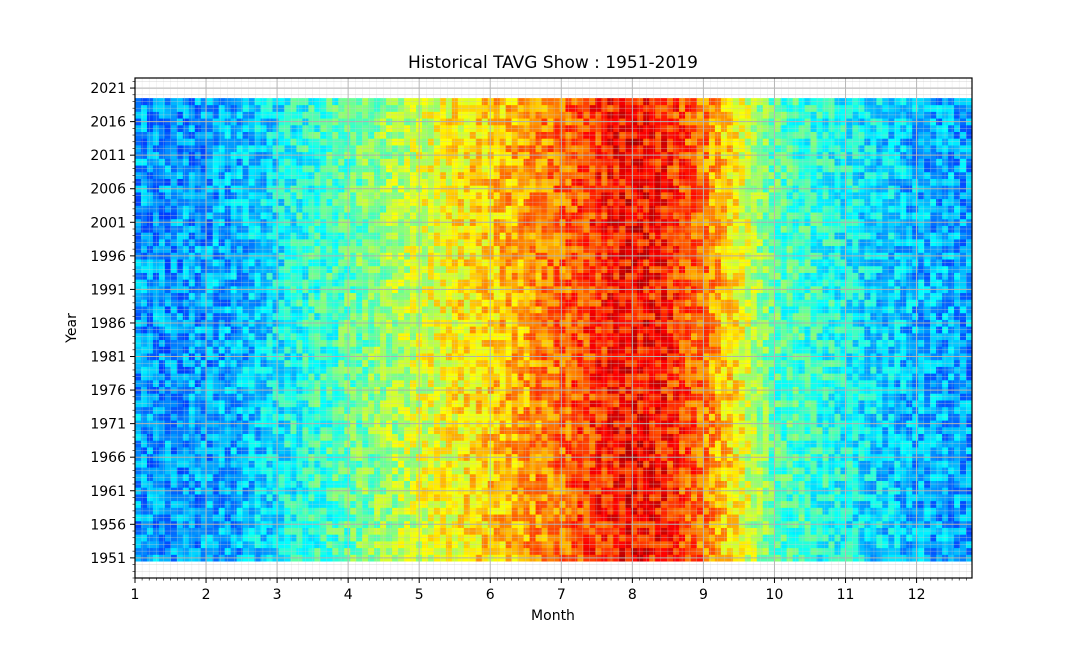 This screenshot has width=1080, height=648. What do you see at coordinates (553, 63) in the screenshot?
I see `chart-title: Historical TAVG Show : 1951-2019` at bounding box center [553, 63].